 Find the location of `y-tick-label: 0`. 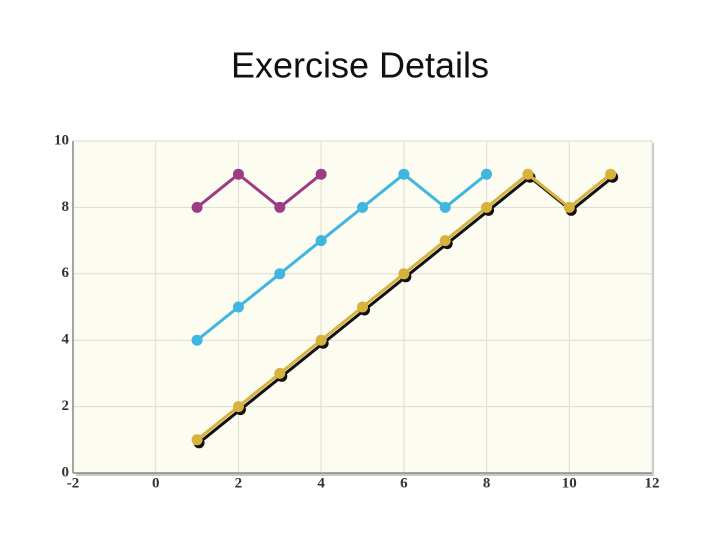

y-tick-label: 0 is located at coordinates (66, 472).